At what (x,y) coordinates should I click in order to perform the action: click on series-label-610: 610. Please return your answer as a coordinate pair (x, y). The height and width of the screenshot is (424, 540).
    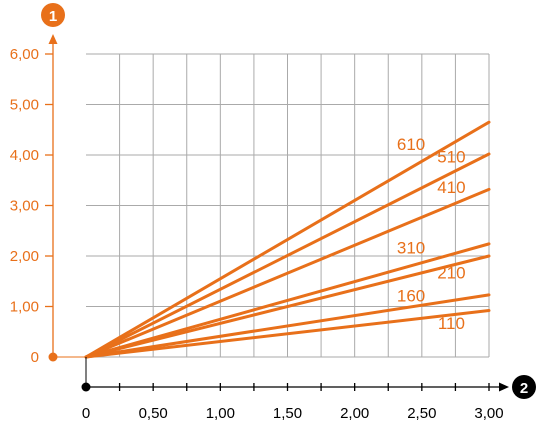
    Looking at the image, I should click on (411, 144).